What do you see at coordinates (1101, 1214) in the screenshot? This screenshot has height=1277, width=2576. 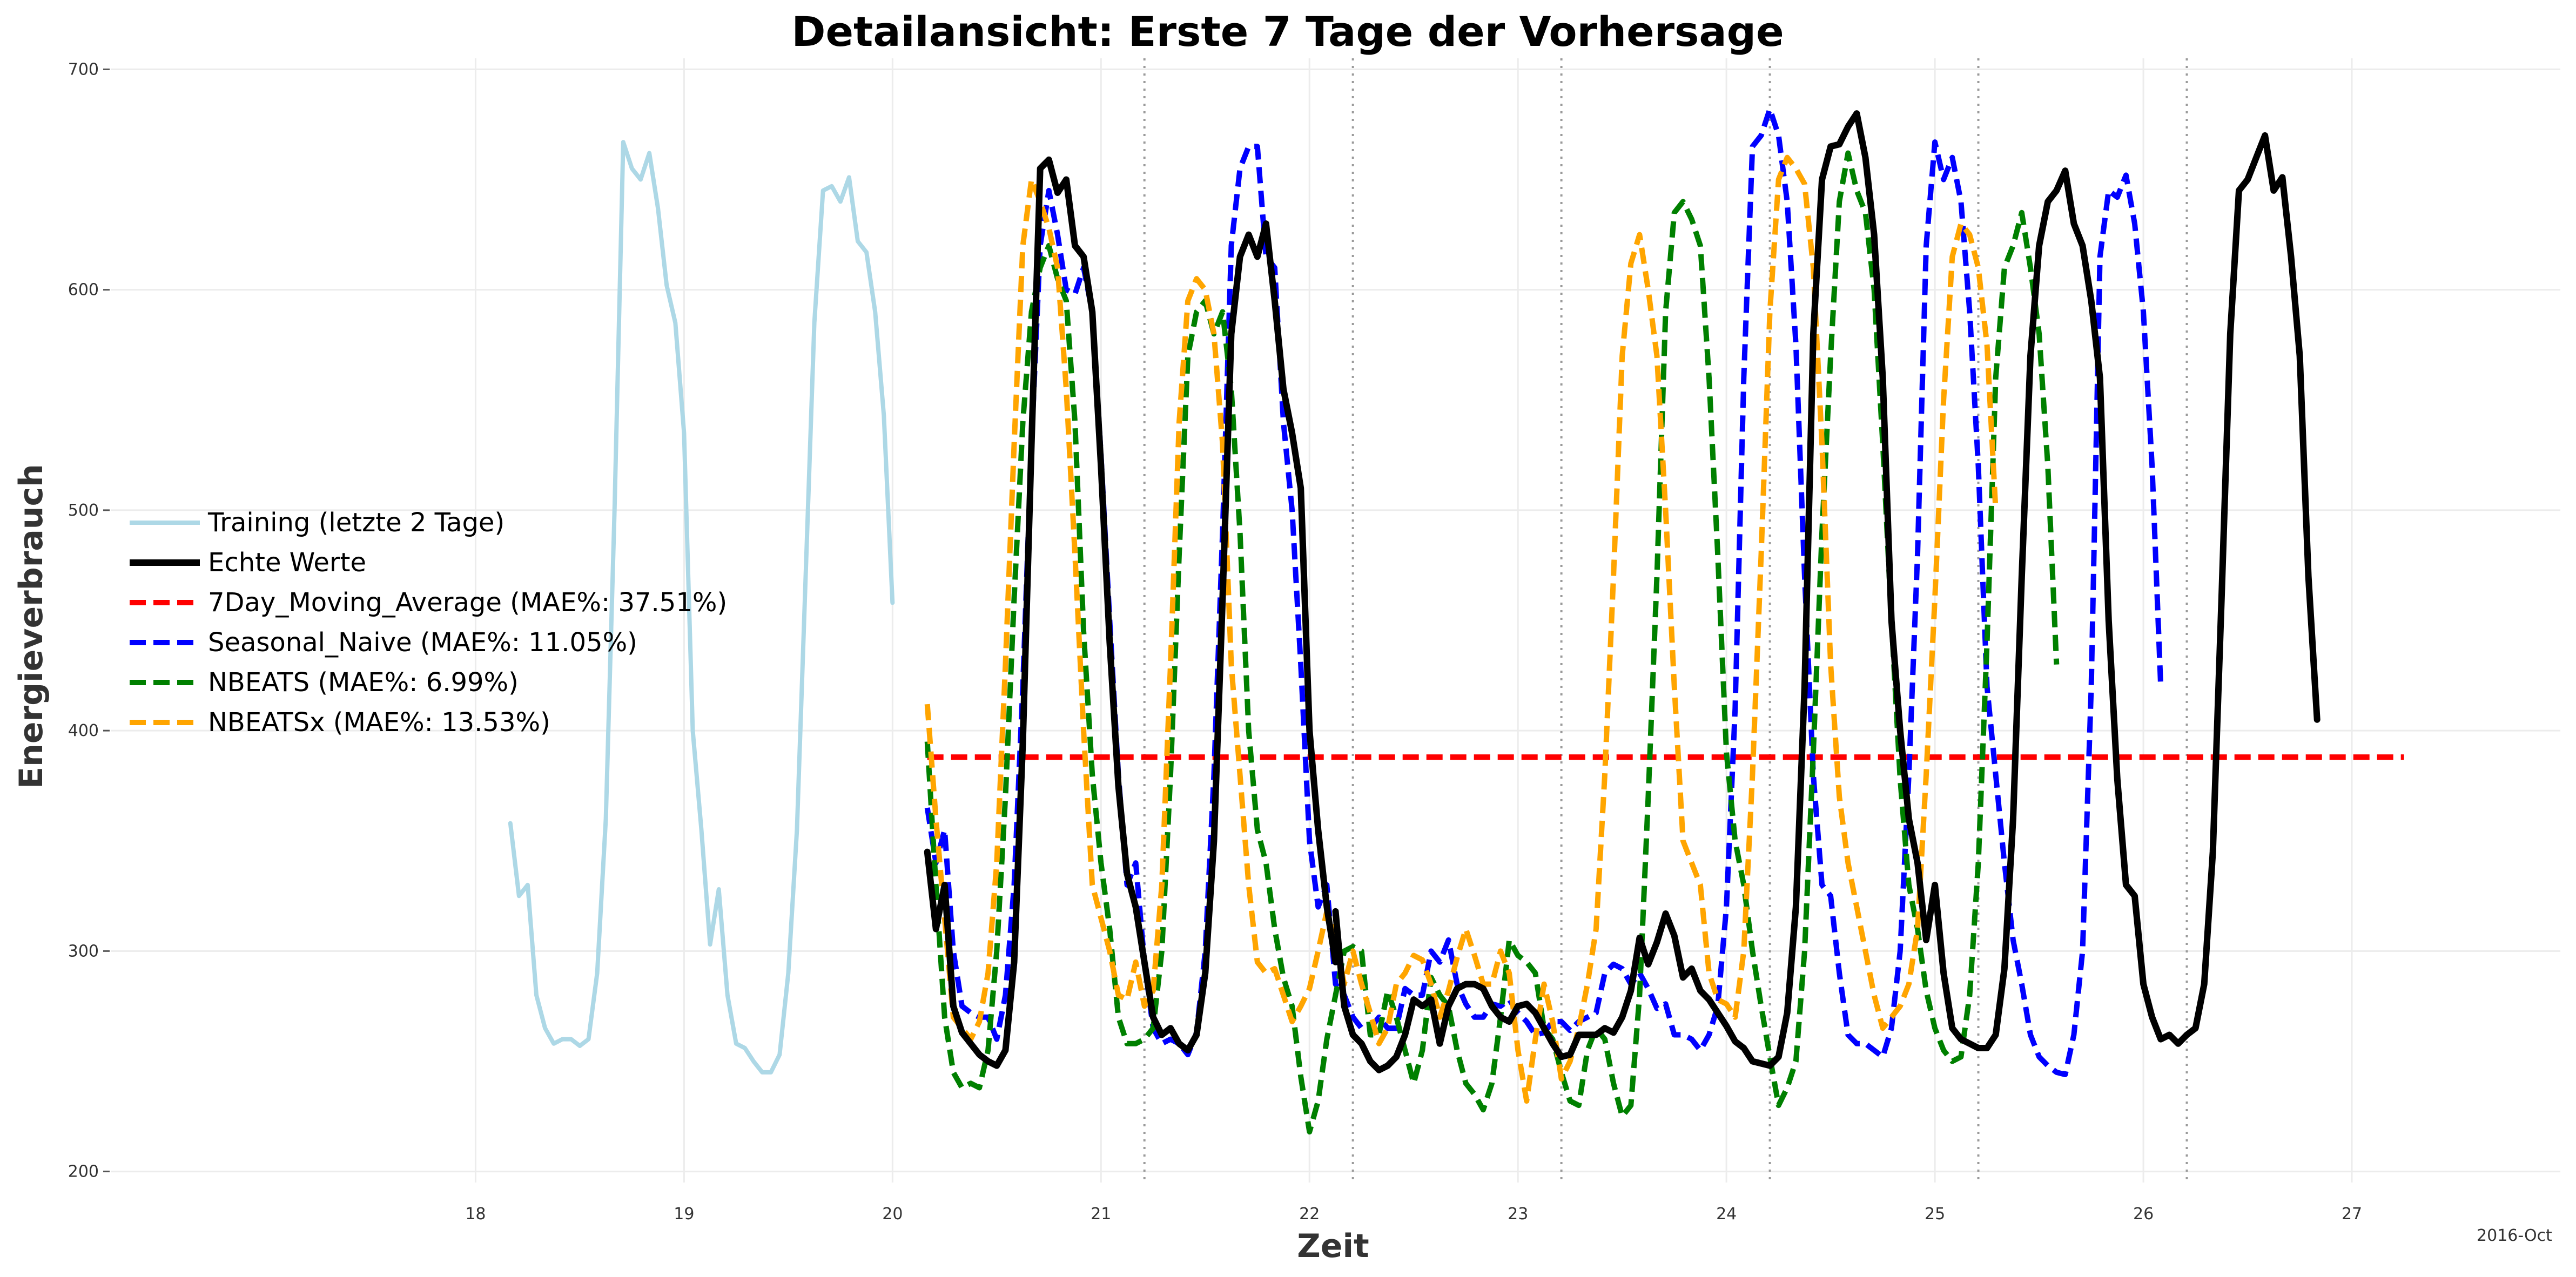 I see `x-tick-label: 21` at bounding box center [1101, 1214].